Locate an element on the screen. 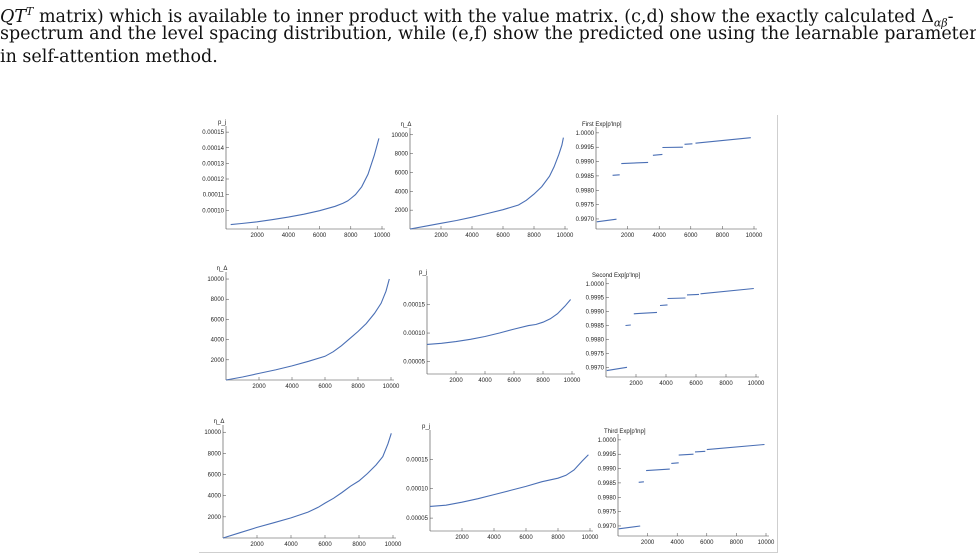 The width and height of the screenshot is (976, 555). panel-1-ytick-label: 0.00013 is located at coordinates (213, 164).